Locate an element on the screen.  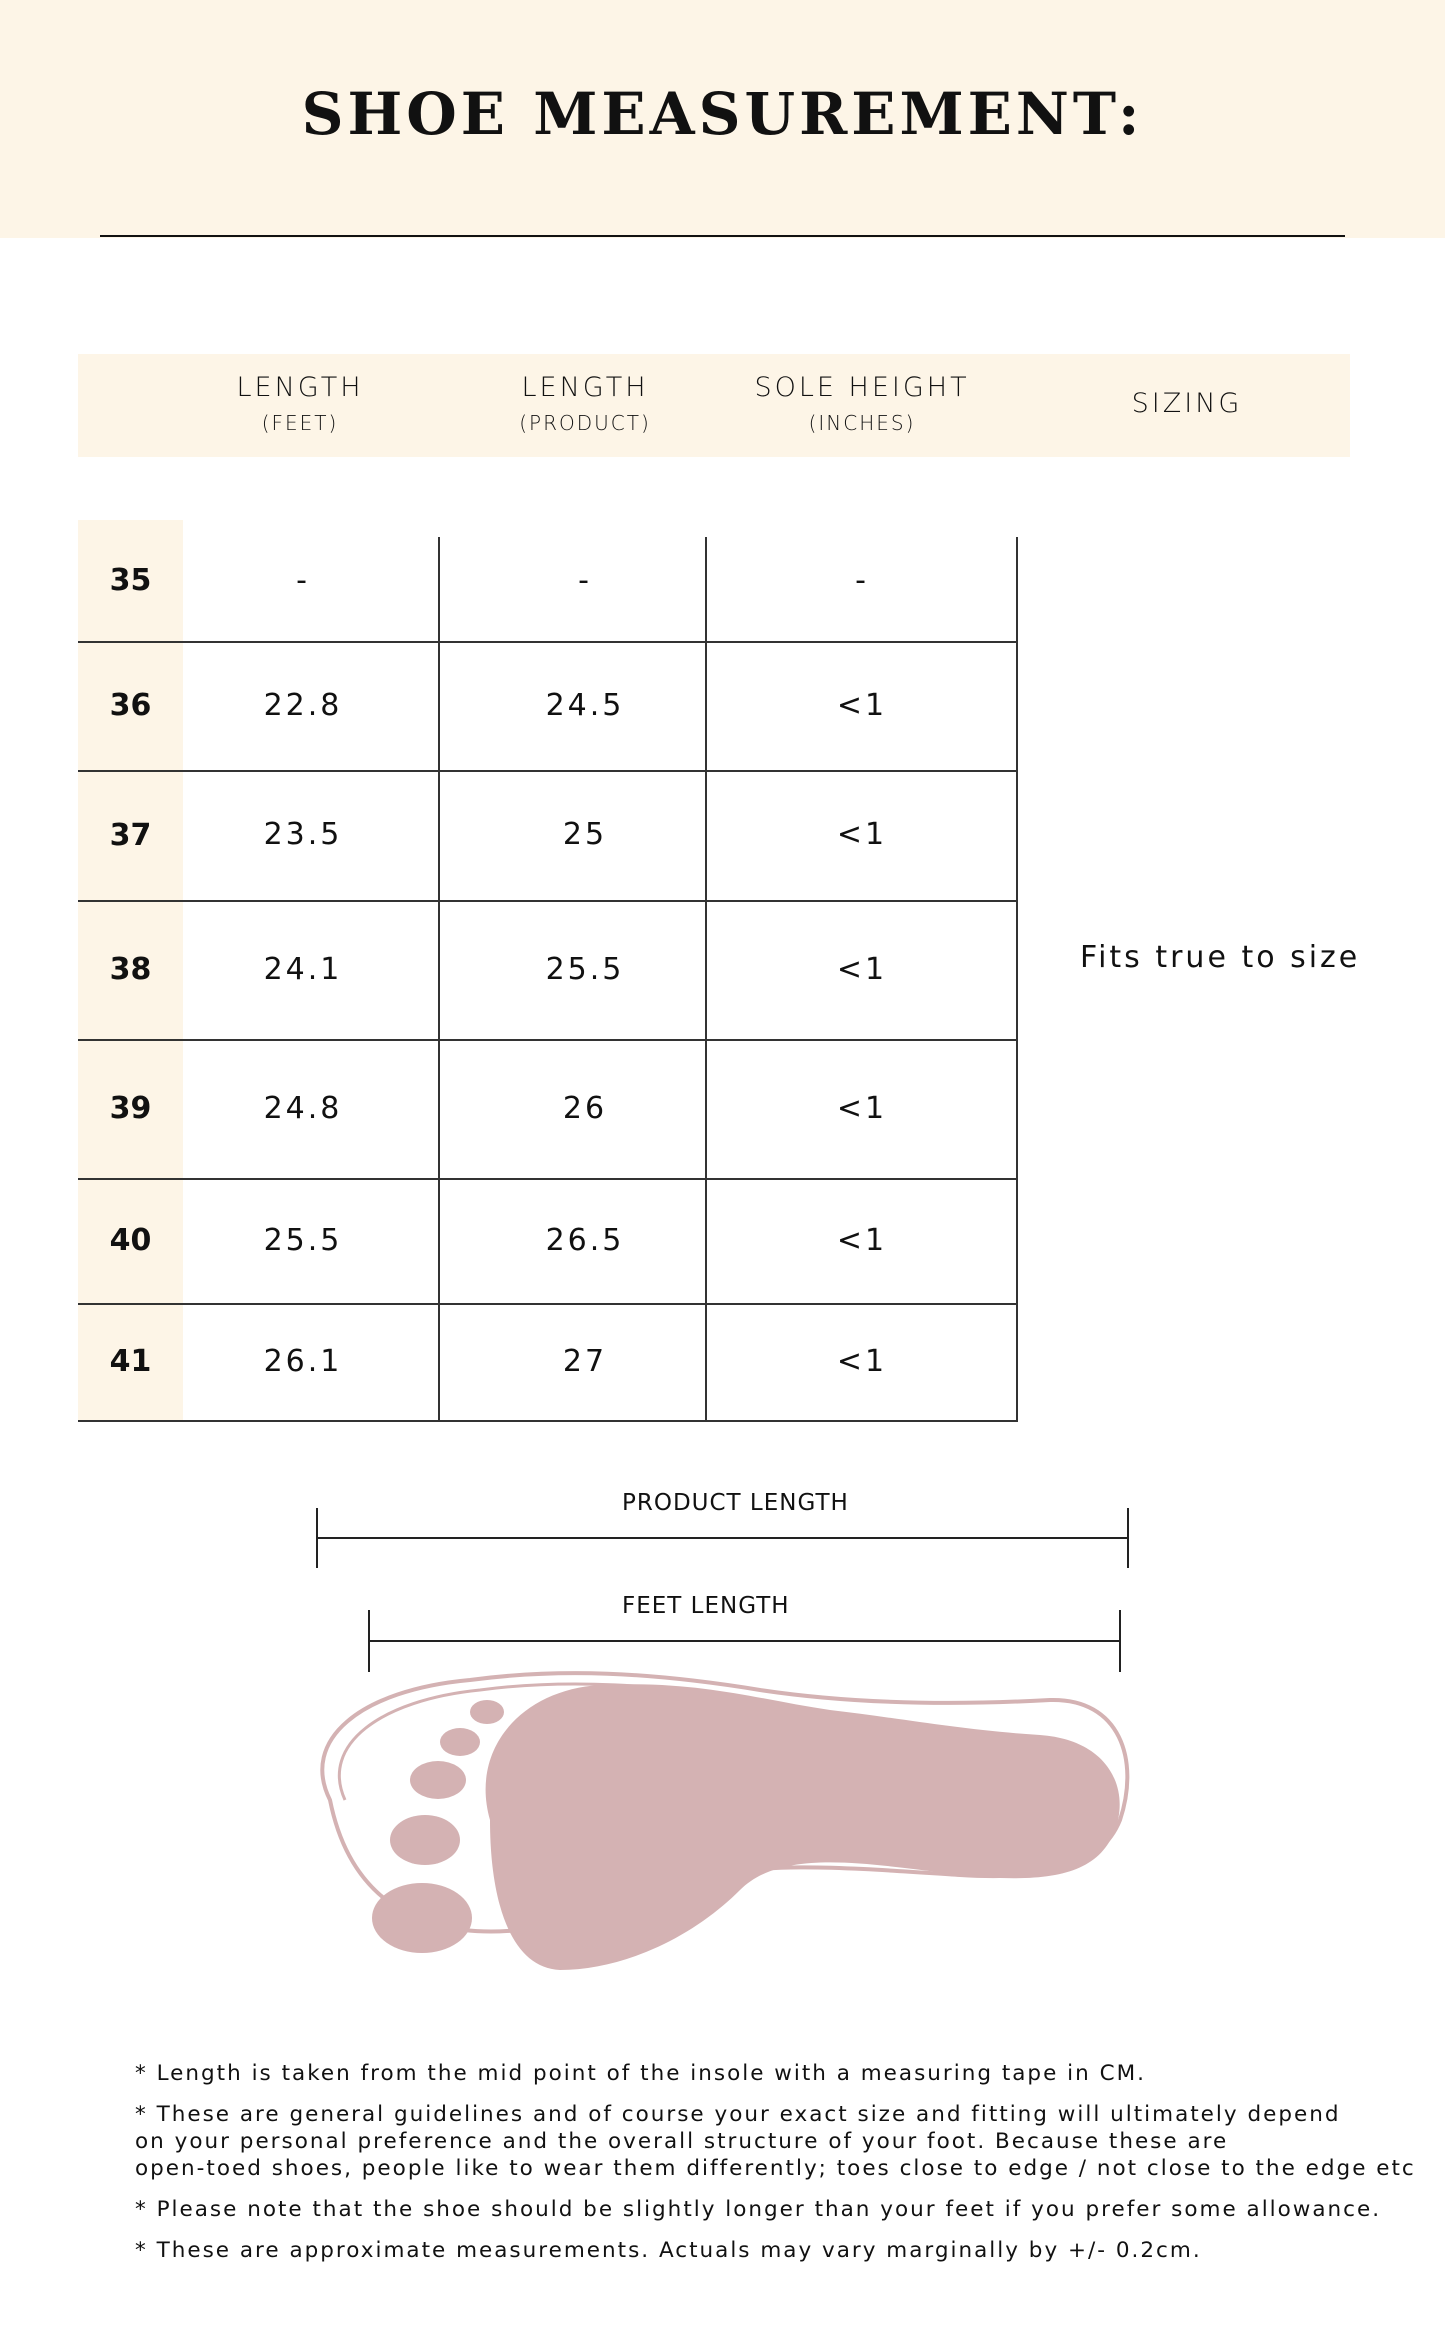
cell-product: - is located at coordinates (585, 580).